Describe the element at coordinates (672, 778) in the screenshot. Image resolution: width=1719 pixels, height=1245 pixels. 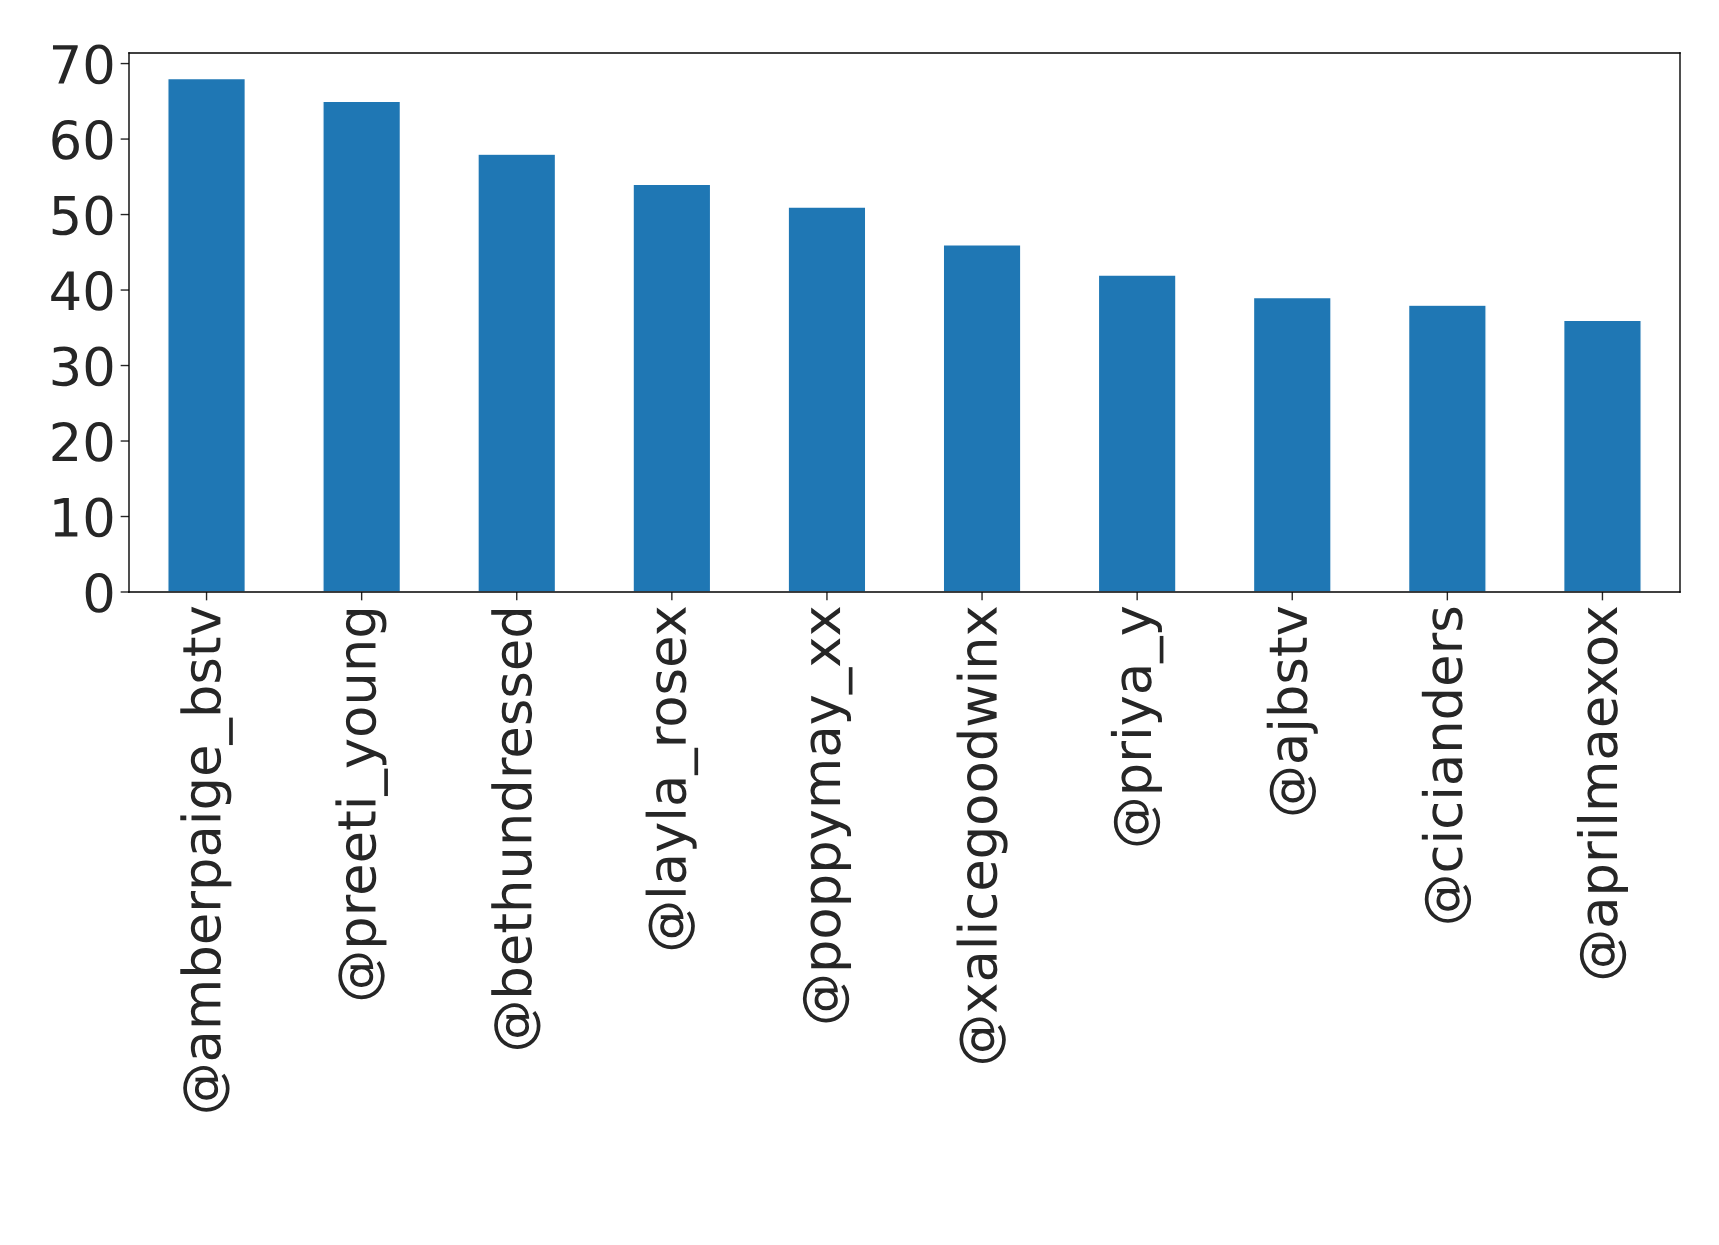
I see `x-tick-label: @layla_rosex` at that location.